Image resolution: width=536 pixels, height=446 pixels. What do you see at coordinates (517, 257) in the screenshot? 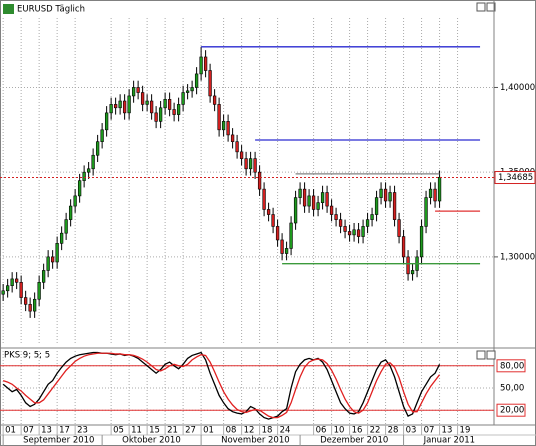
I see `y-tick-label: 1,30000` at bounding box center [517, 257].